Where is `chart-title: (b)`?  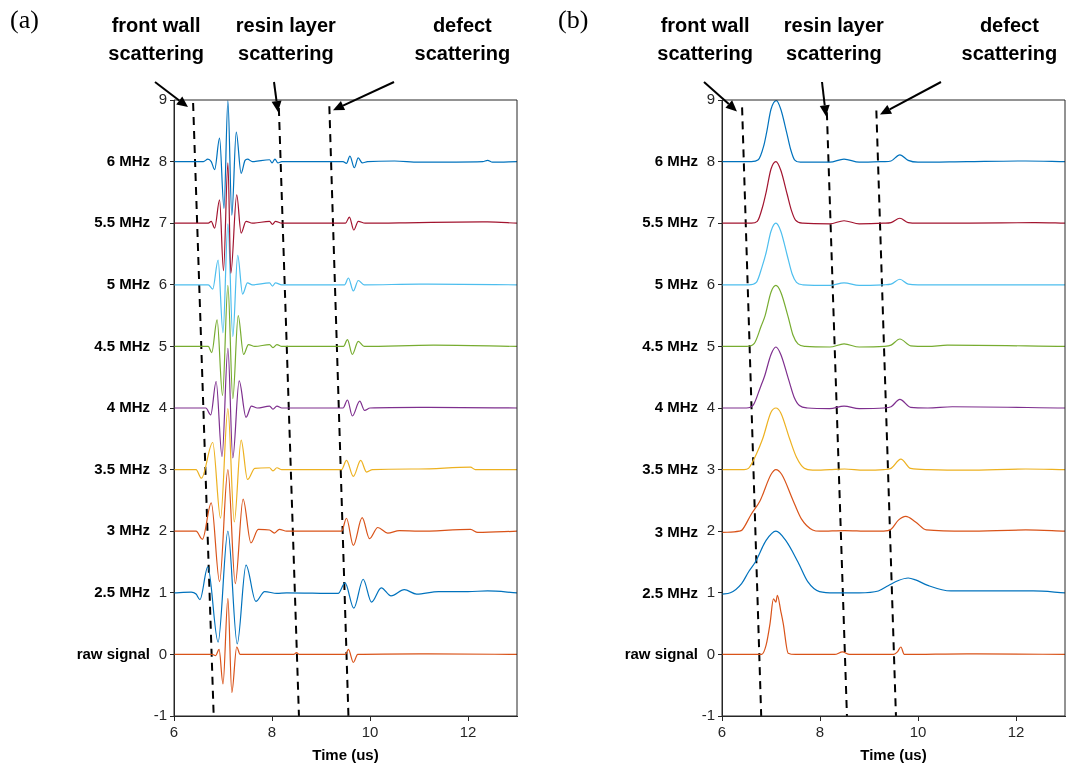
chart-title: (b) is located at coordinates (573, 19).